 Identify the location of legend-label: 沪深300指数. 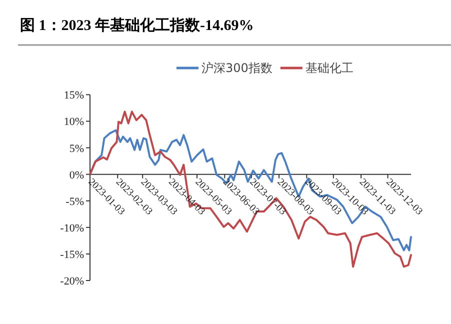
(237, 68).